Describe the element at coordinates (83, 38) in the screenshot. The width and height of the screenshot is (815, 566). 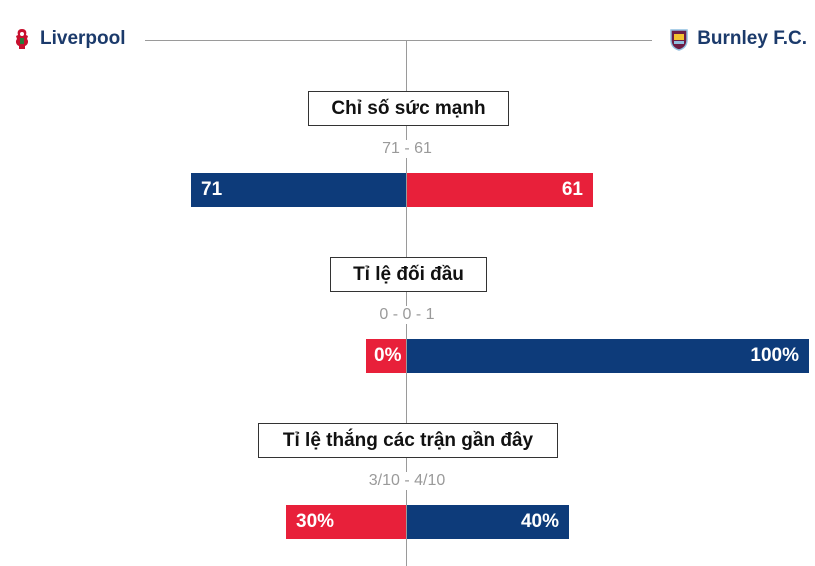
I see `home-team-name: Liverpool` at that location.